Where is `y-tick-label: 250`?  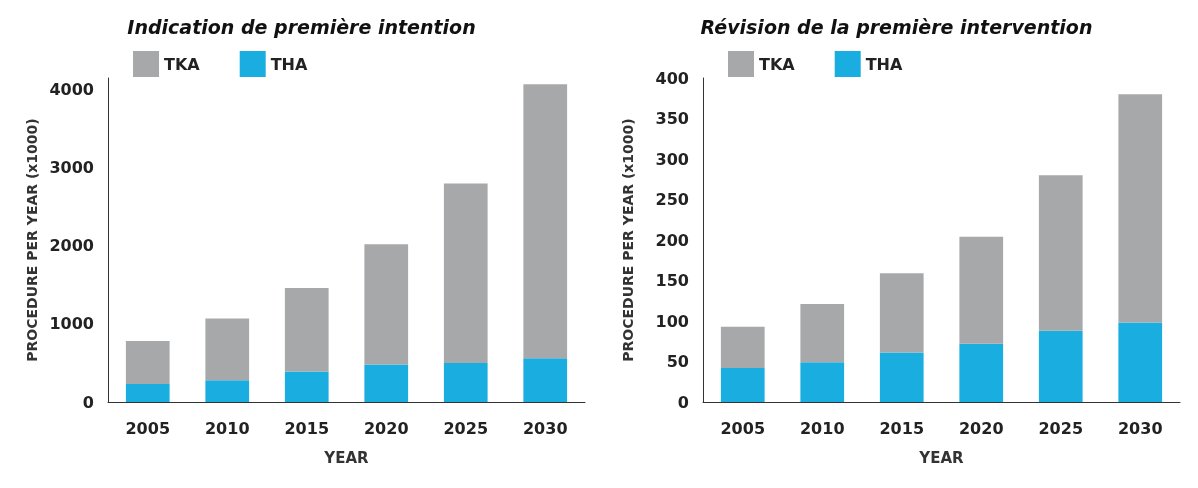
y-tick-label: 250 is located at coordinates (672, 199).